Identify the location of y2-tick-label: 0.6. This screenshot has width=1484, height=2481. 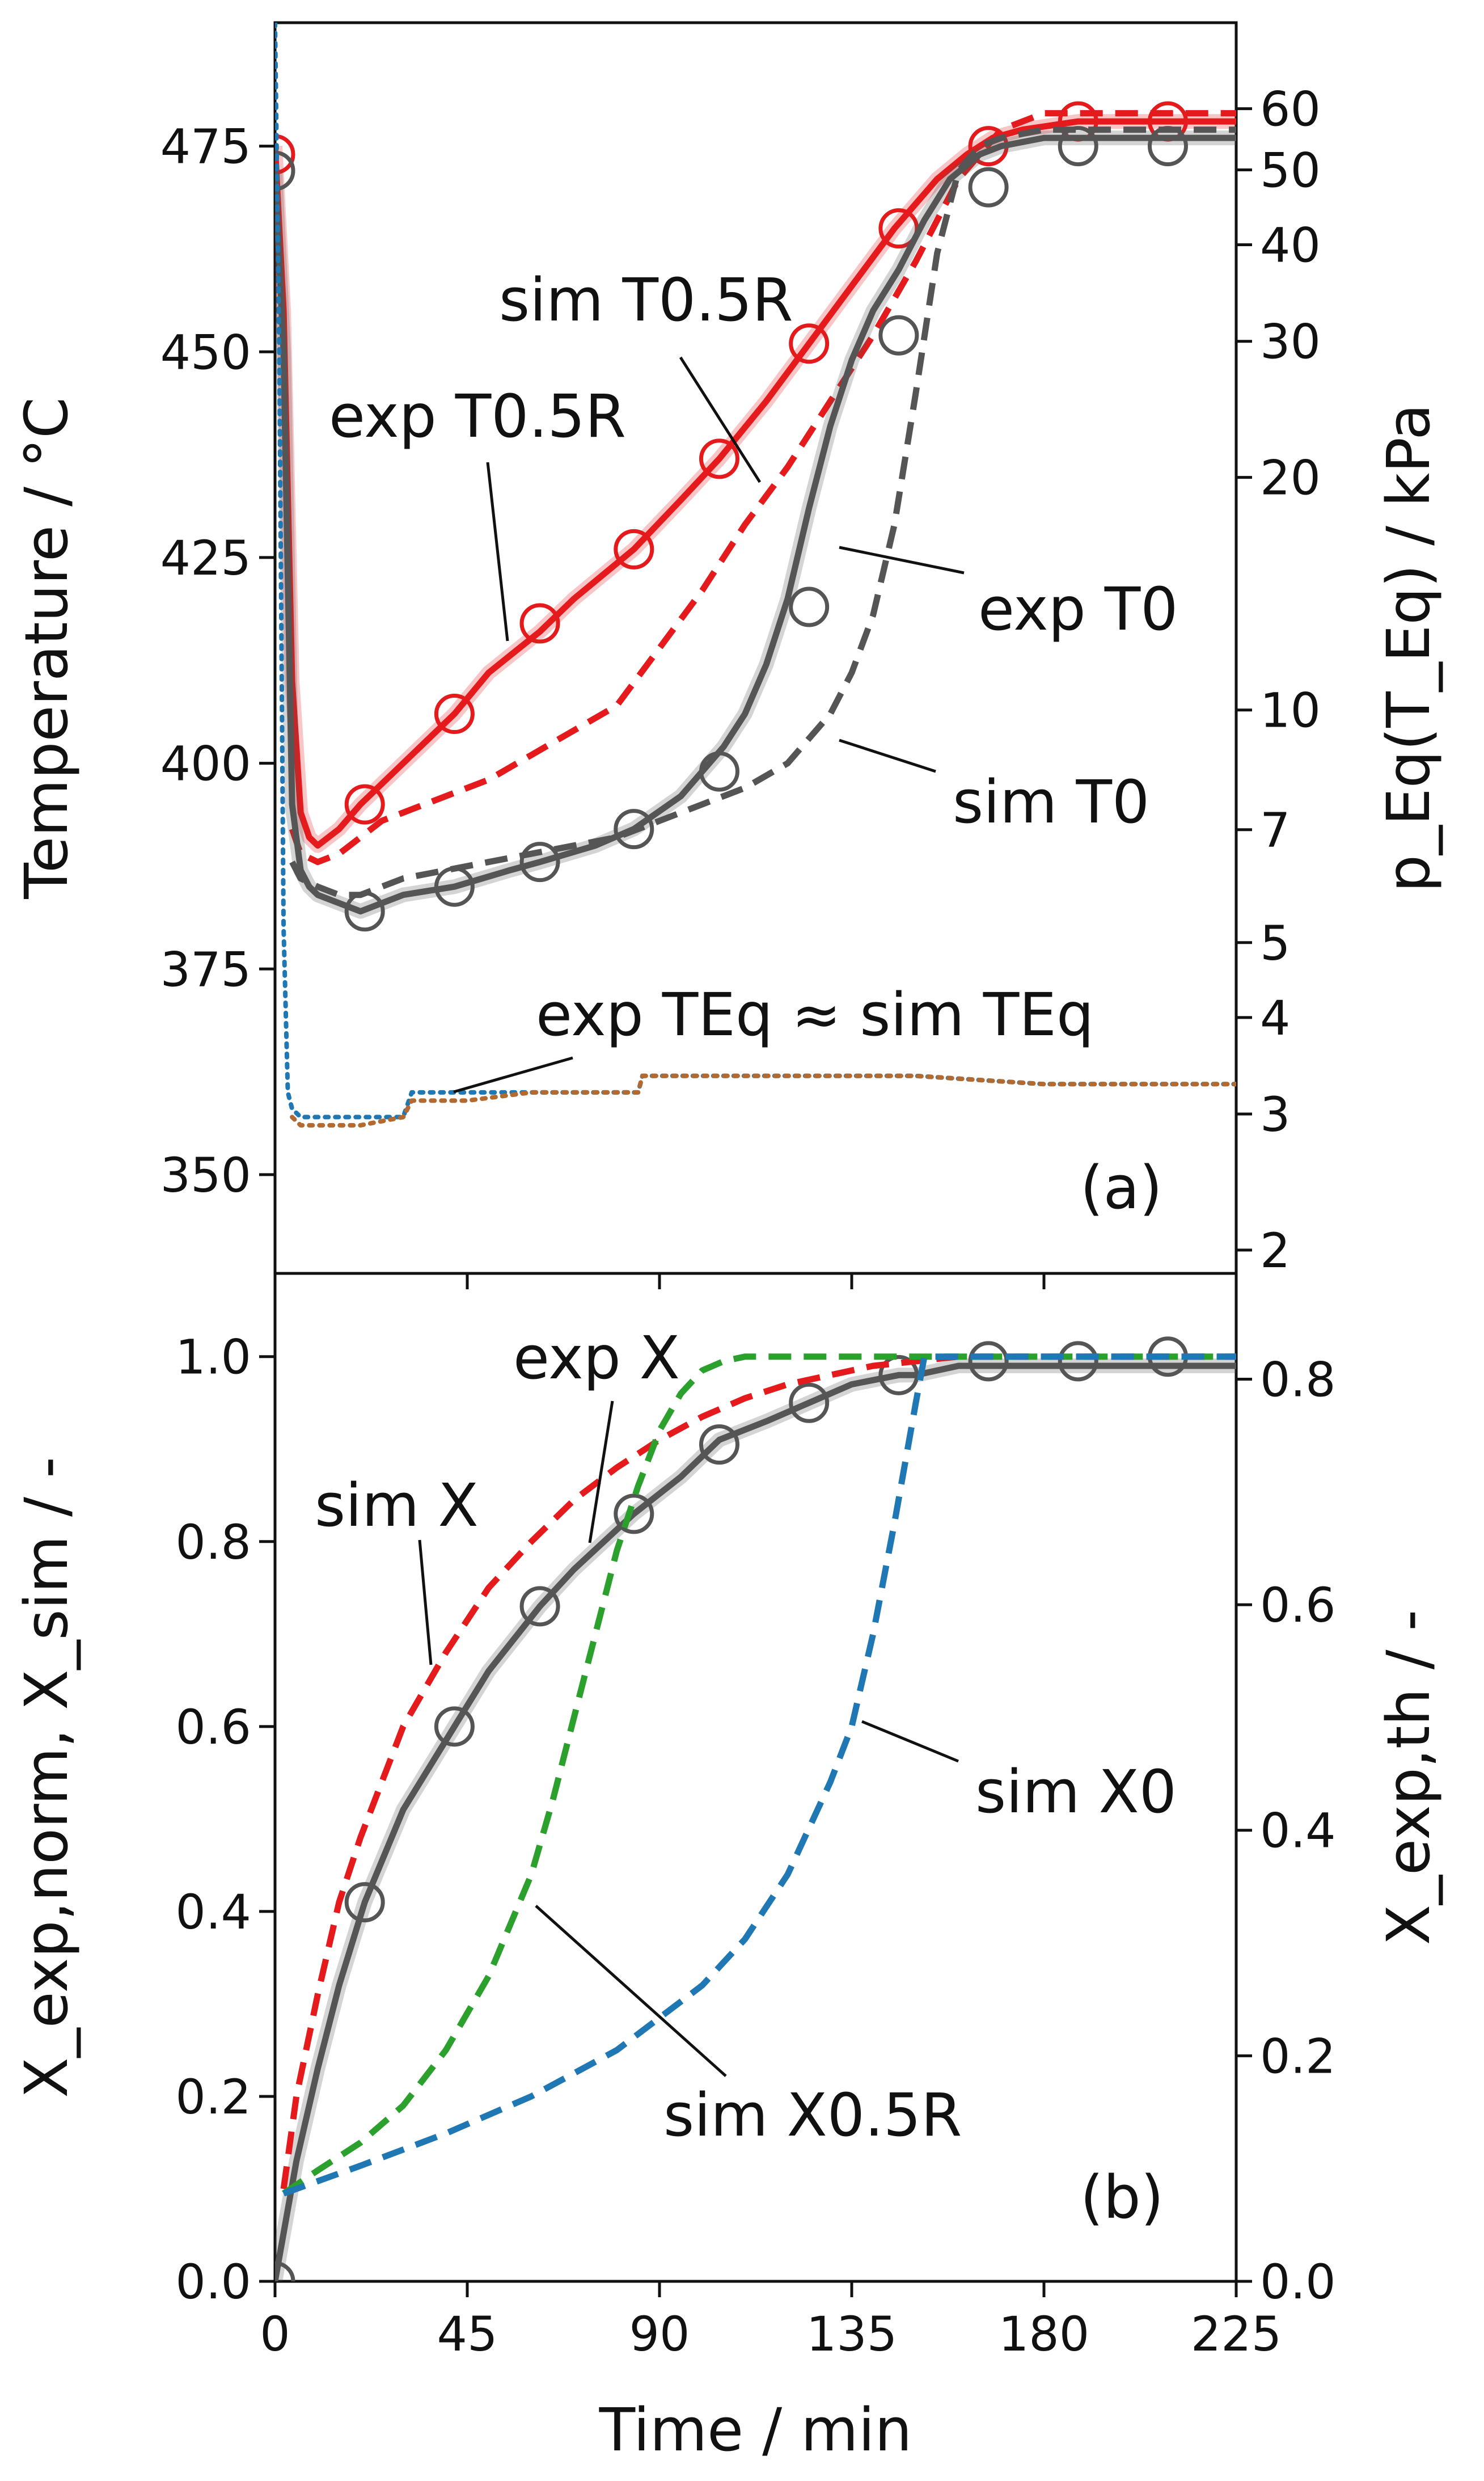
(1298, 1605).